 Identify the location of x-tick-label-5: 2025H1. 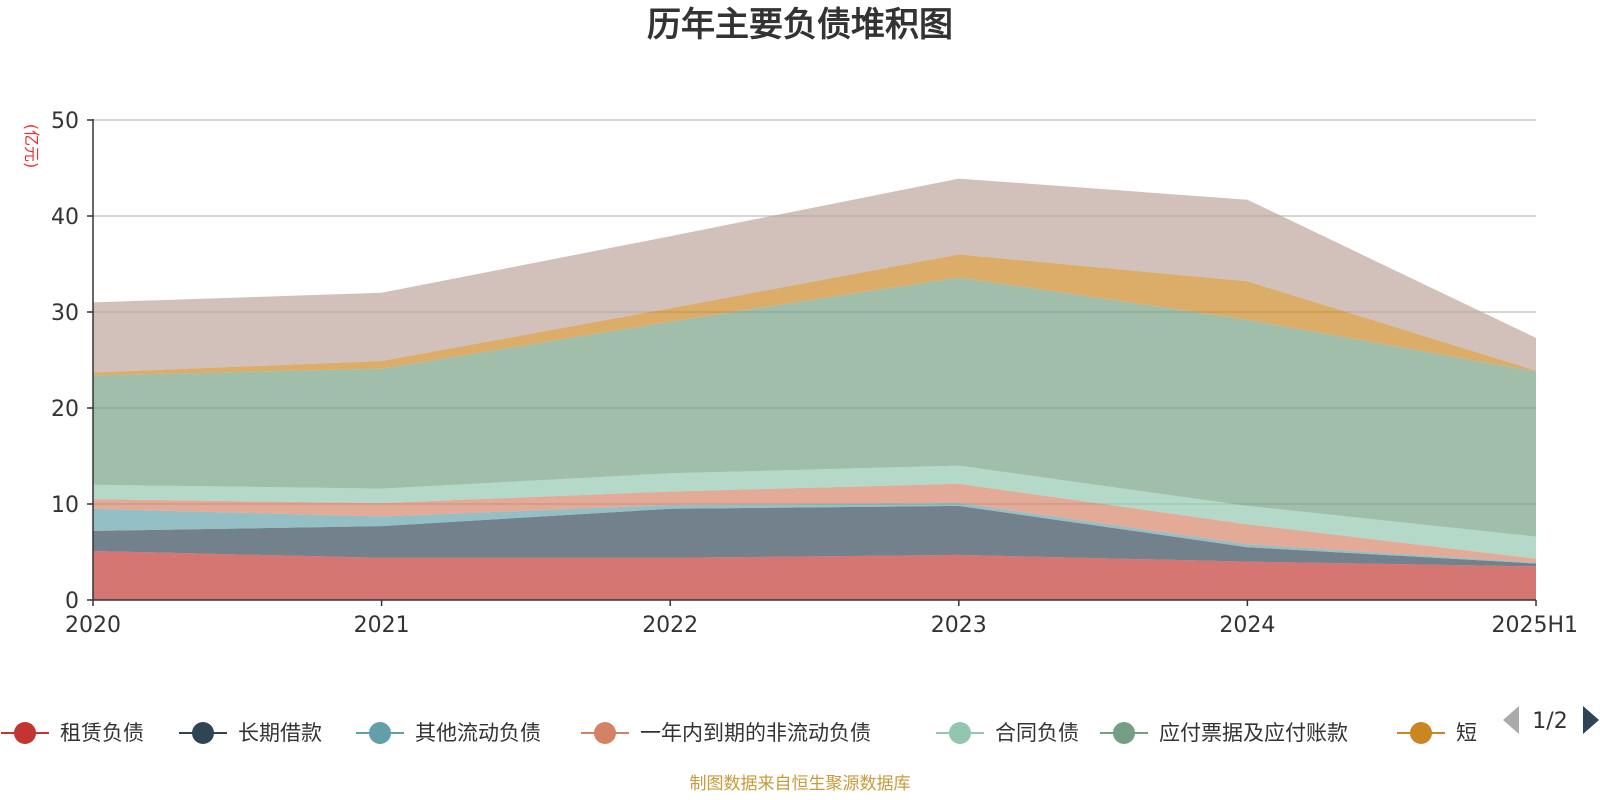
(1534, 625).